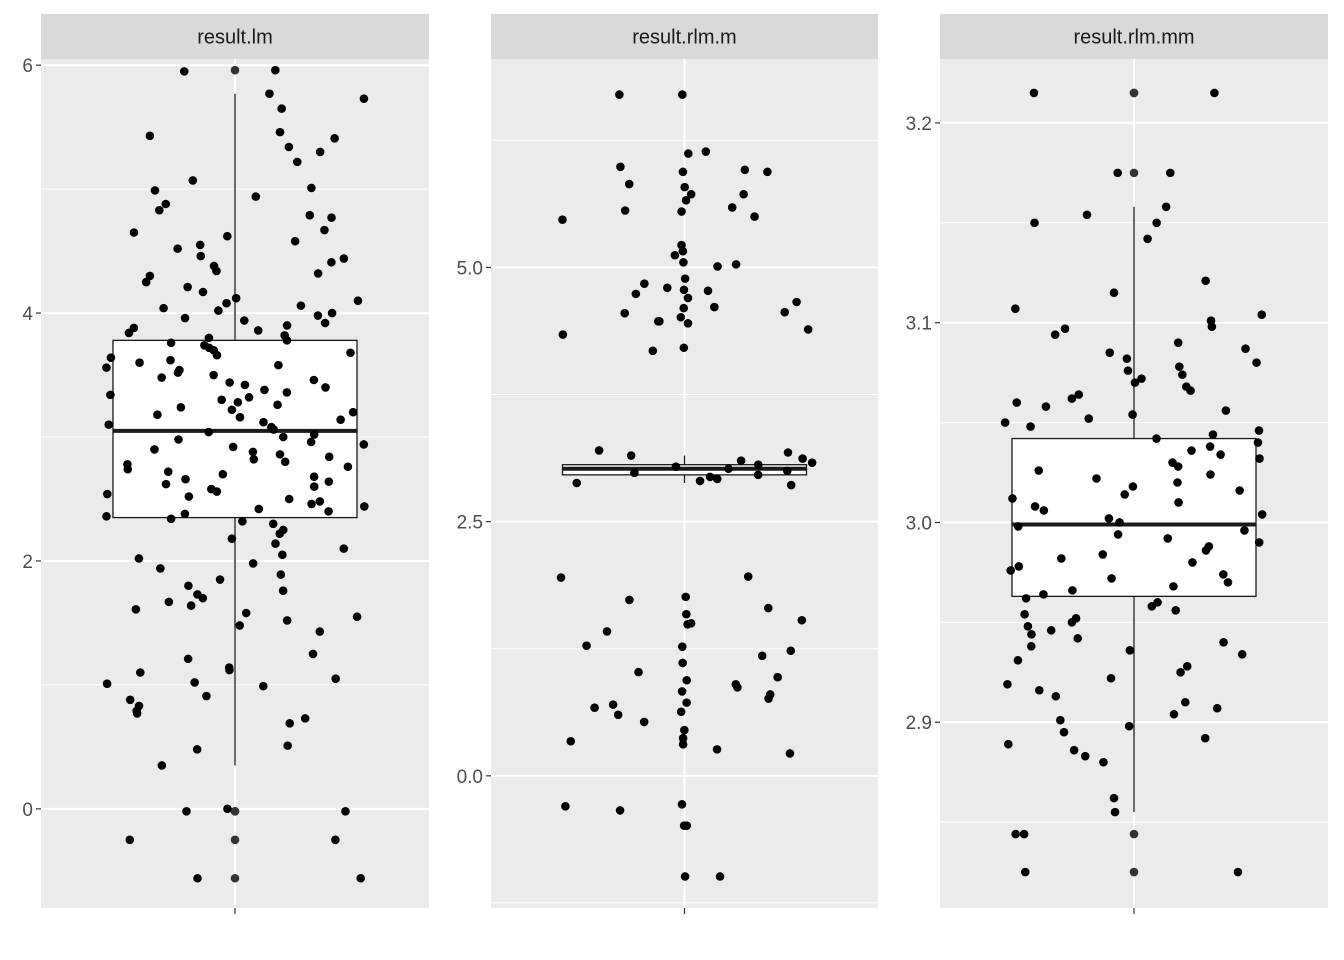  I want to click on y-tick-label: 0, so click(27, 810).